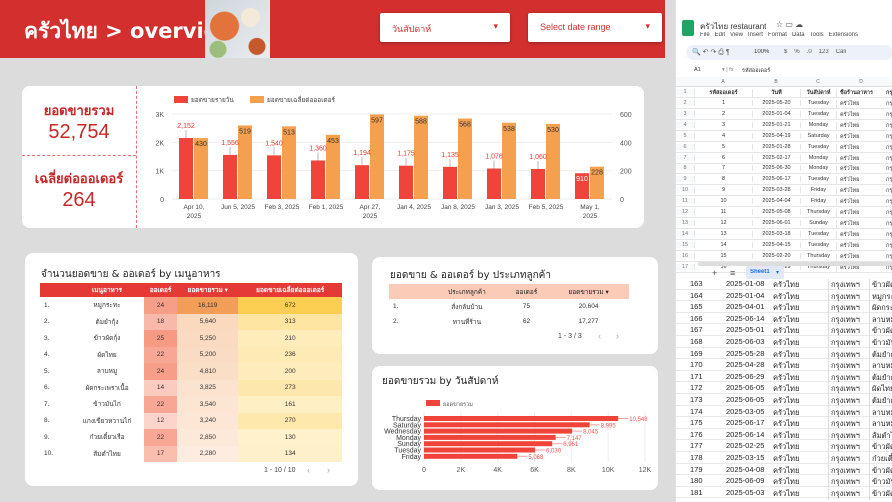 Image resolution: width=892 pixels, height=502 pixels. What do you see at coordinates (776, 222) in the screenshot?
I see `cell: 2025-06-01` at bounding box center [776, 222].